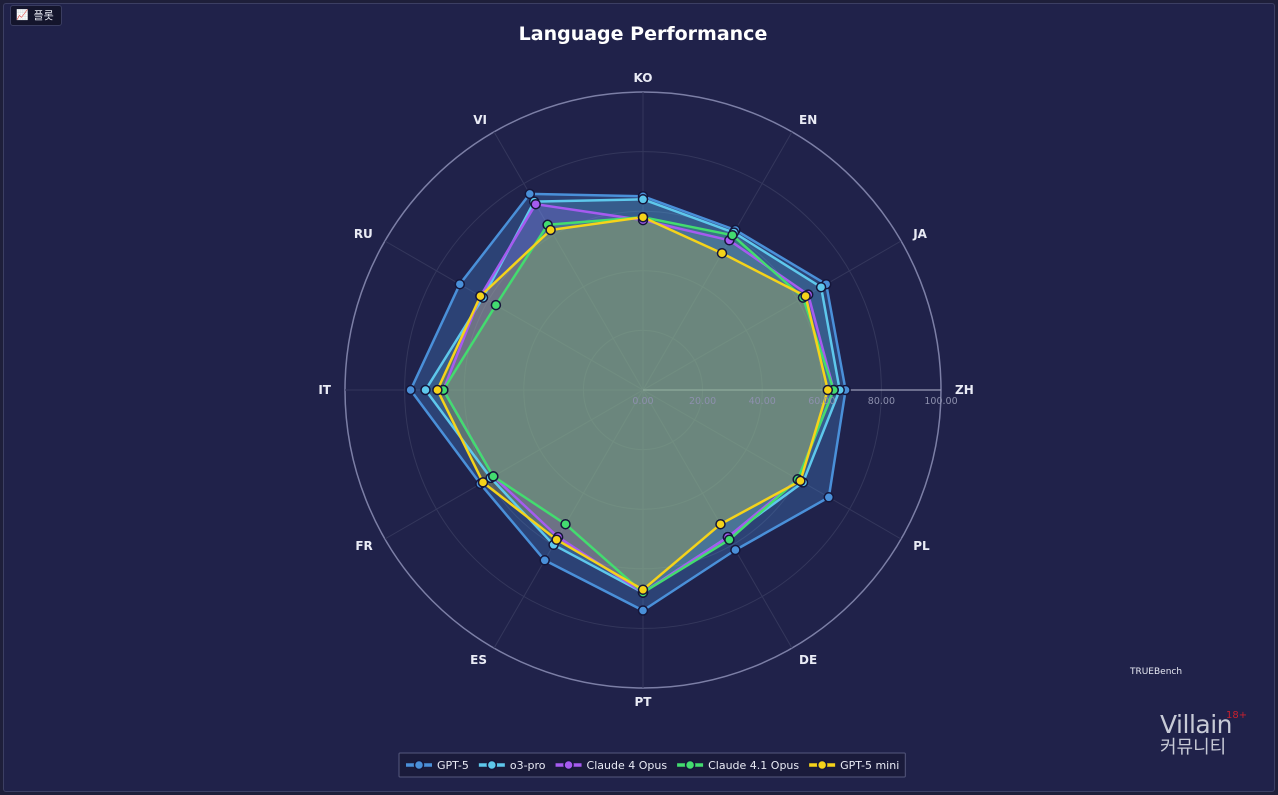  What do you see at coordinates (1193, 747) in the screenshot?
I see `watermark-sub: 커뮤니티` at bounding box center [1193, 747].